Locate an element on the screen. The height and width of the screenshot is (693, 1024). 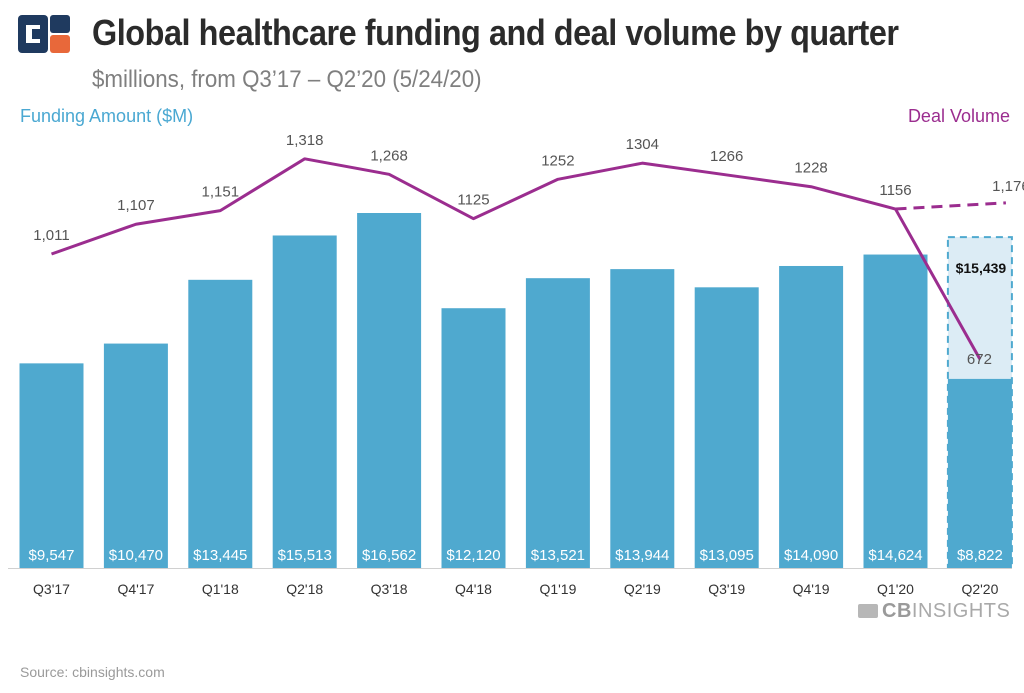
x-tick-label-Q4'19: Q4'19 is located at coordinates (811, 589).